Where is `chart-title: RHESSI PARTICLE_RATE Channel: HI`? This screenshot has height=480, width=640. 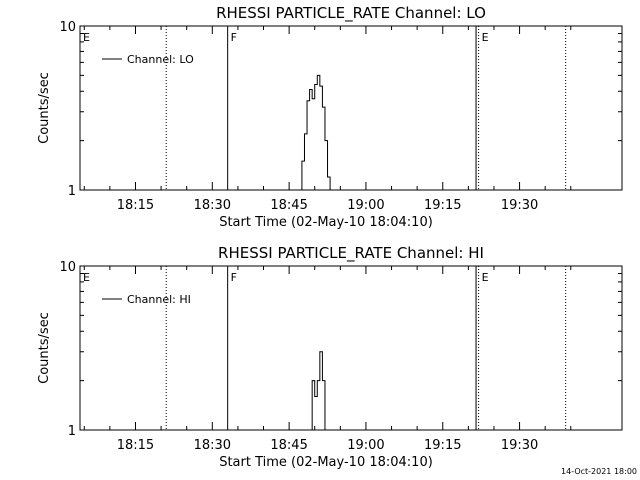 chart-title: RHESSI PARTICLE_RATE Channel: HI is located at coordinates (351, 253).